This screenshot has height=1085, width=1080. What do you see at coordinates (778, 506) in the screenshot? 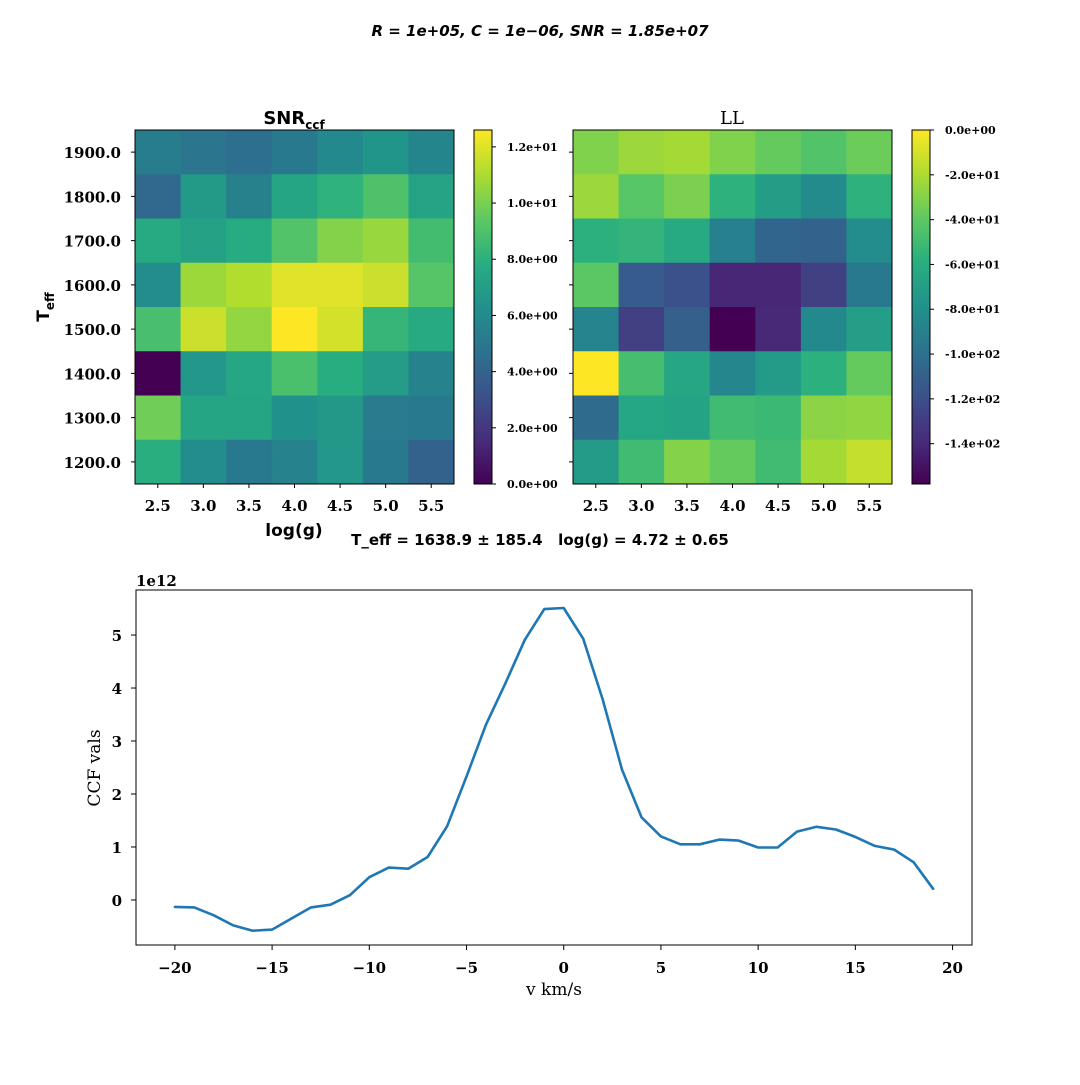
I see `x-tick-label: 4.5` at bounding box center [778, 506].